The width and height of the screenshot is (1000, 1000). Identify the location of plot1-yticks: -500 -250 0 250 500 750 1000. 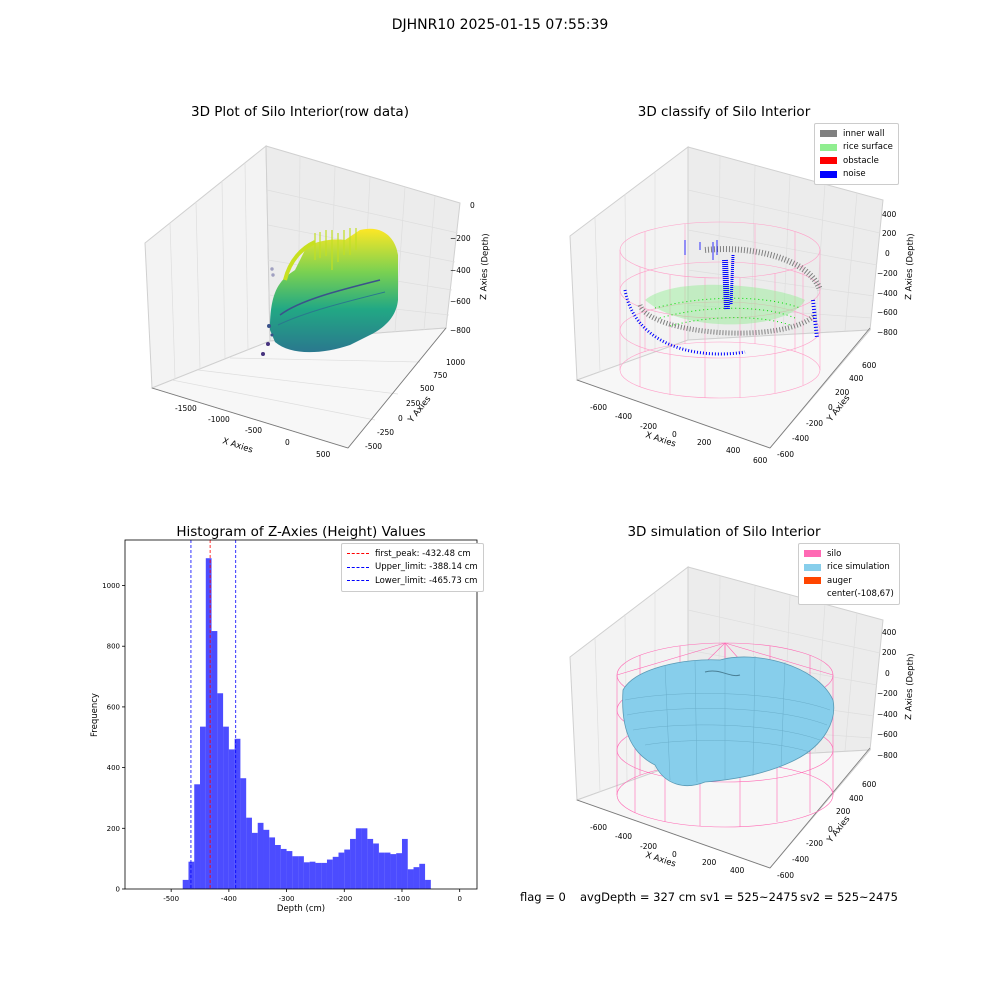
(415, 404).